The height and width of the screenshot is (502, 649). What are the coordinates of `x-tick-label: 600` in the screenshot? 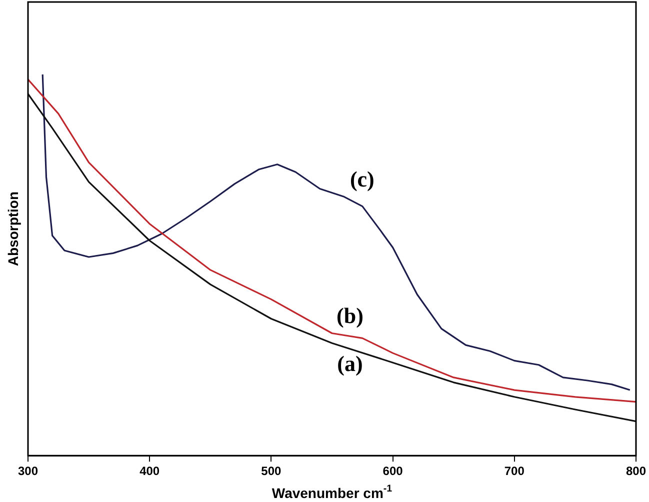 It's located at (393, 471).